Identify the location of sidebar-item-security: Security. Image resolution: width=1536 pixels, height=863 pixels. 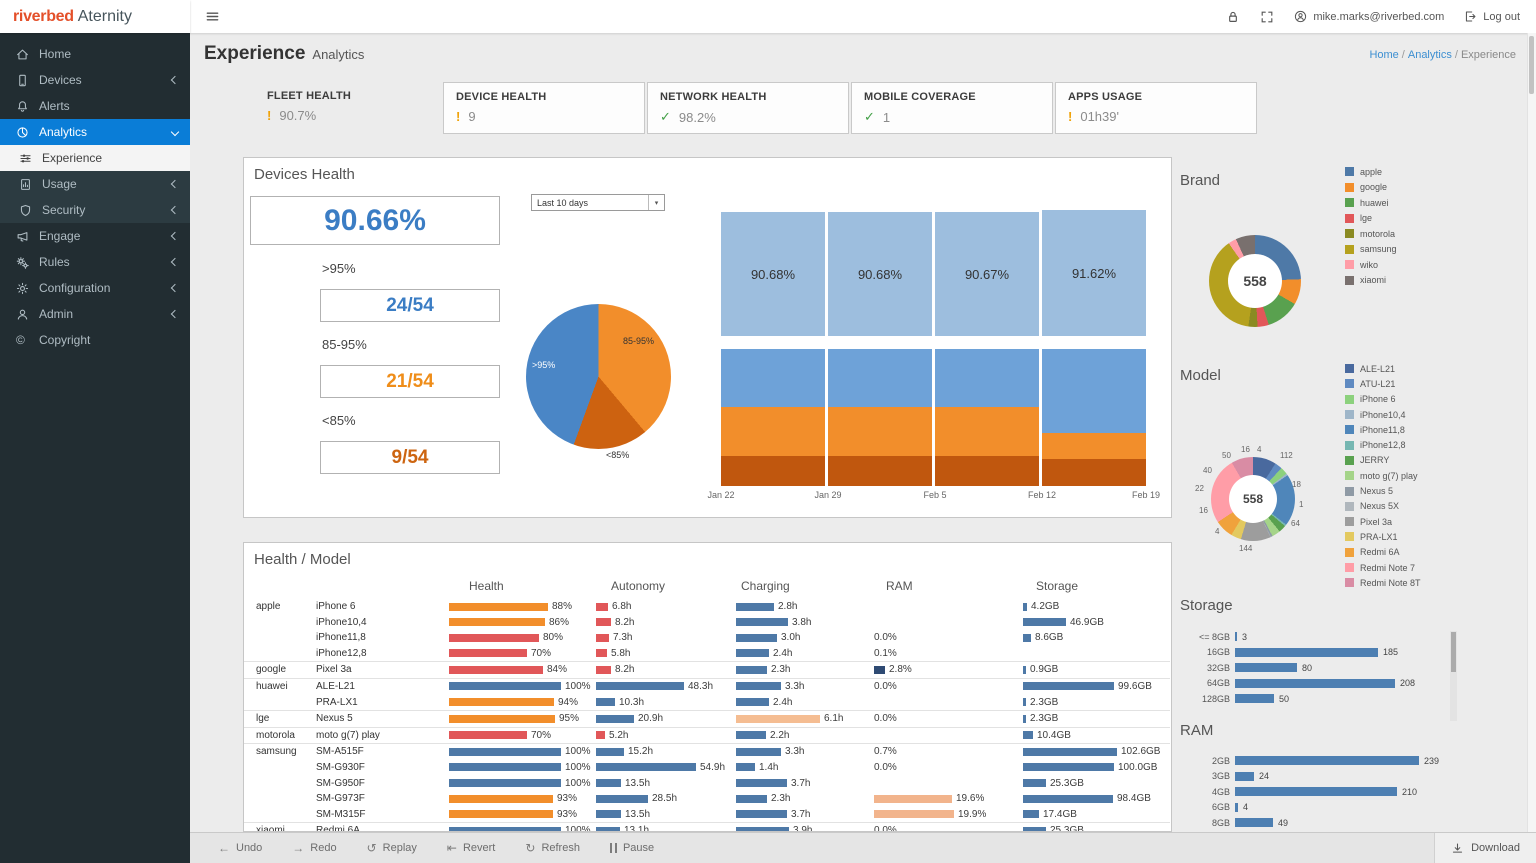
(95, 210).